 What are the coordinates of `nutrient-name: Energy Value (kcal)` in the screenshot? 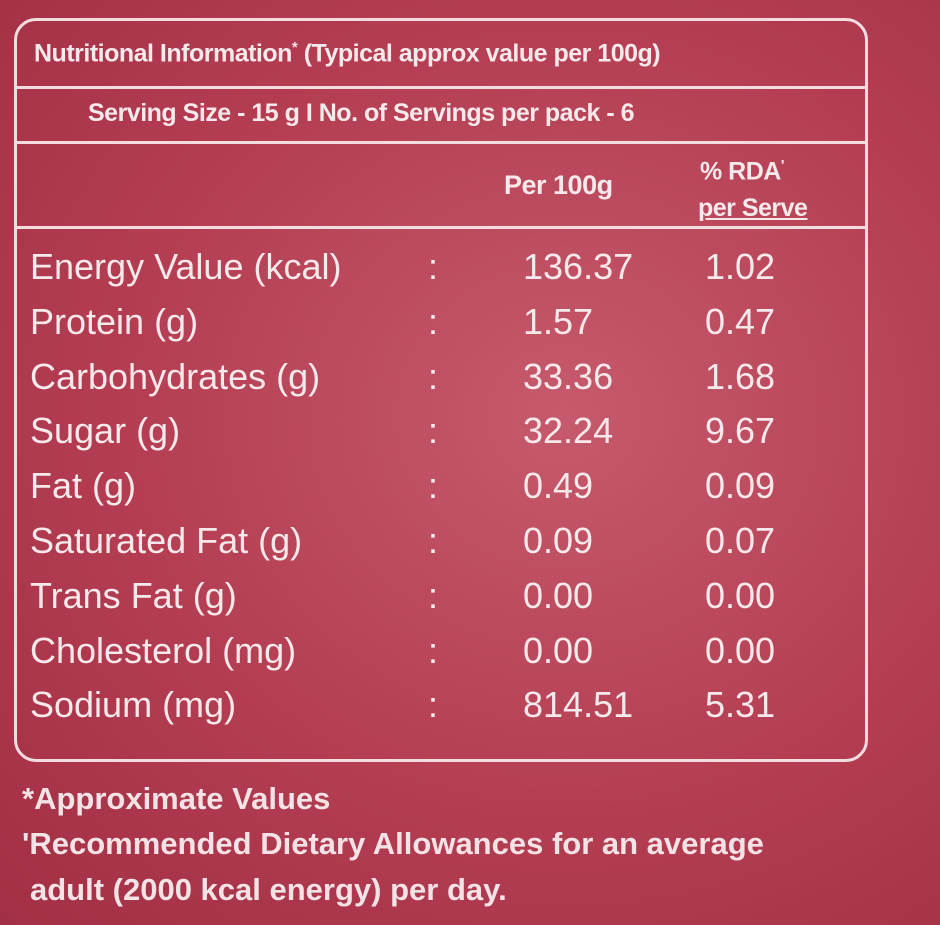 It's located at (186, 266).